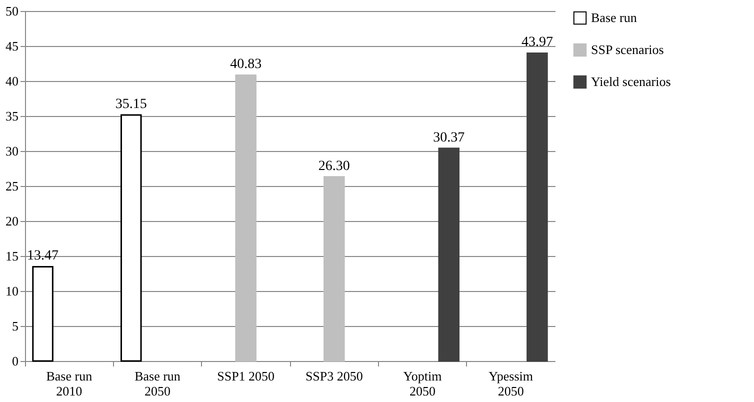  What do you see at coordinates (69, 383) in the screenshot?
I see `x-tick-label: Base run 2010` at bounding box center [69, 383].